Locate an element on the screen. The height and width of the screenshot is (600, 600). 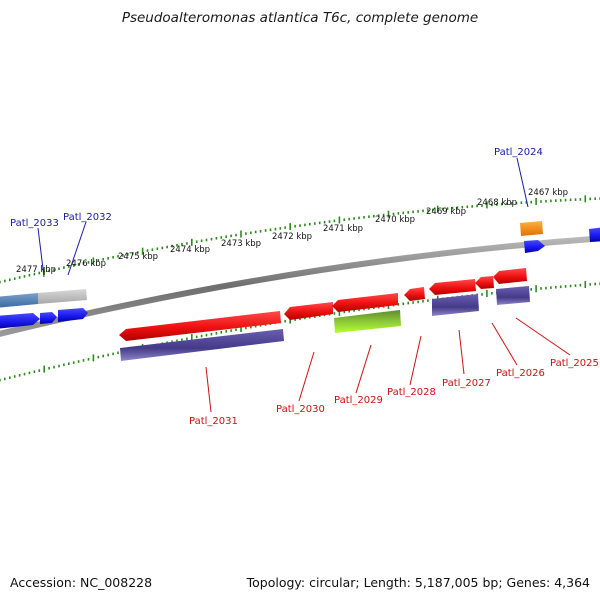
label-patl2027: Patl_2027 is located at coordinates (466, 383).